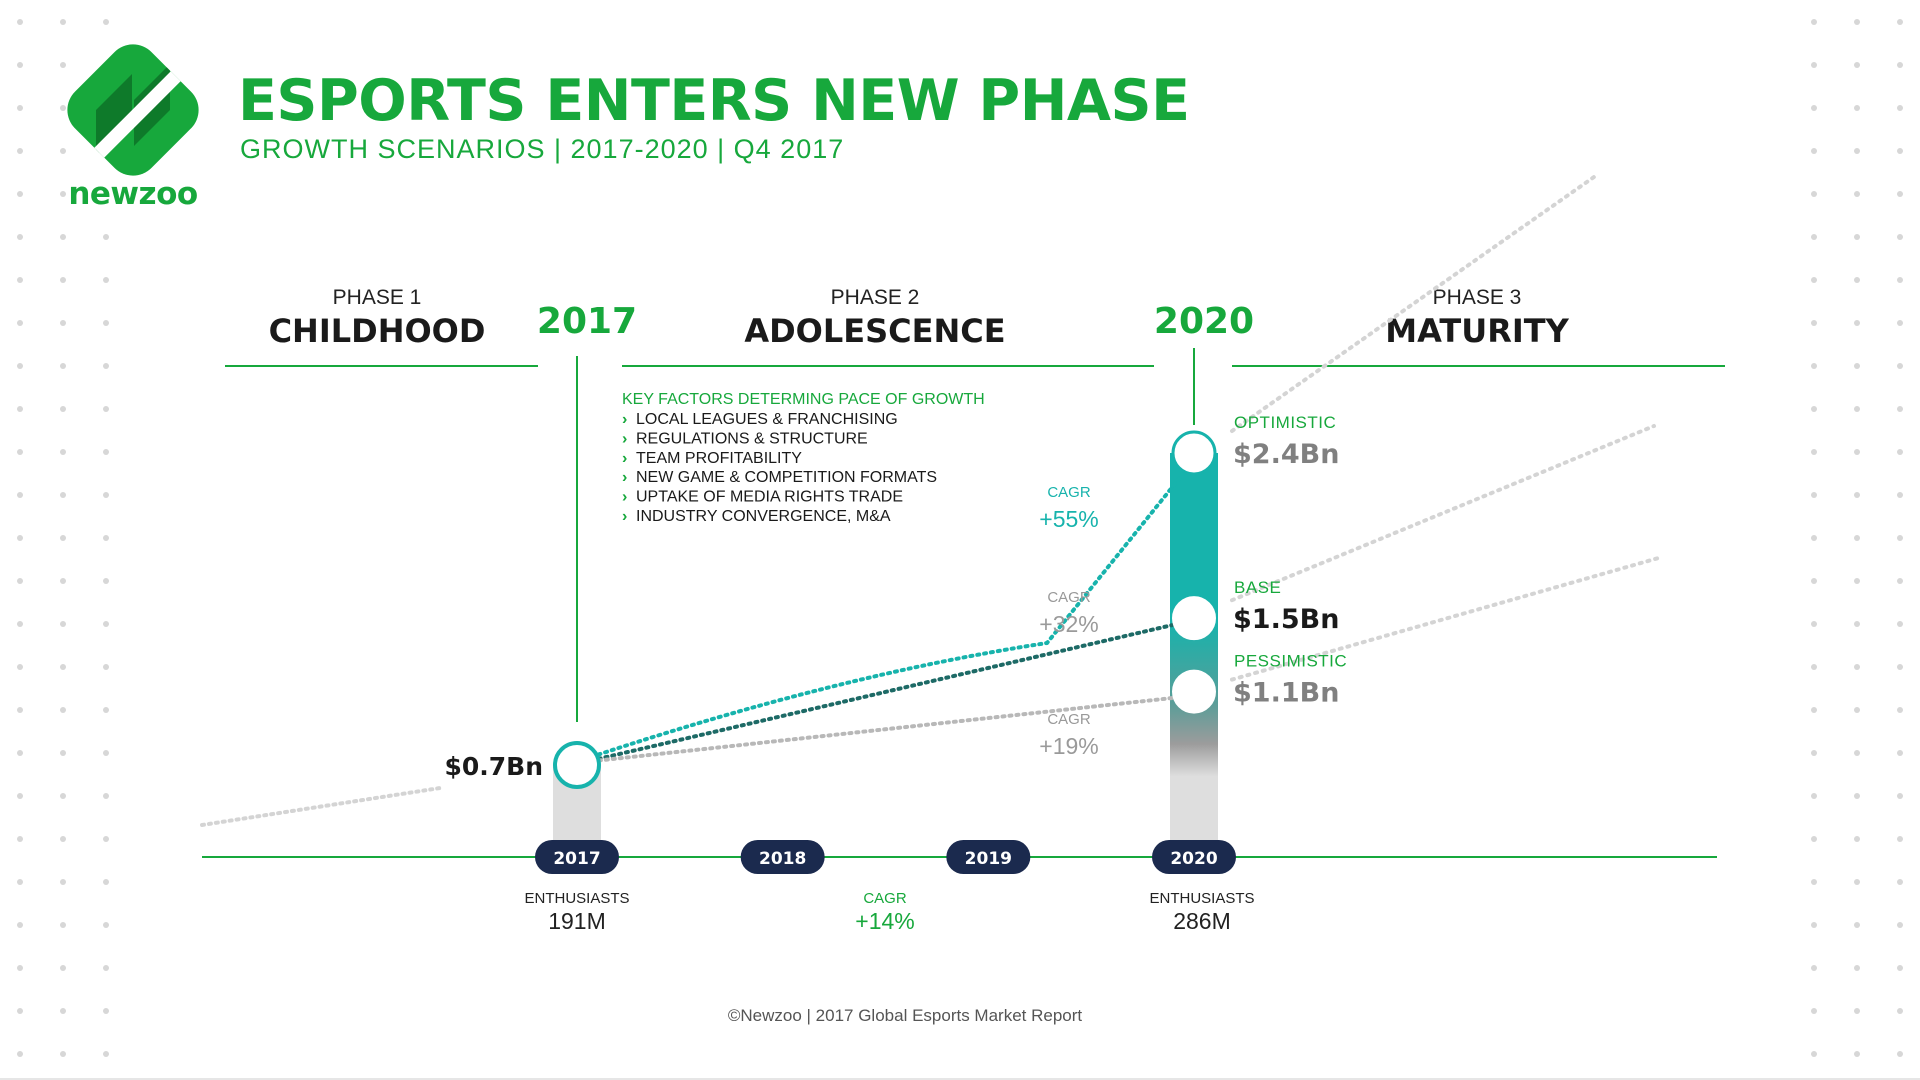  I want to click on dot-pattern-left, so click(63, 538).